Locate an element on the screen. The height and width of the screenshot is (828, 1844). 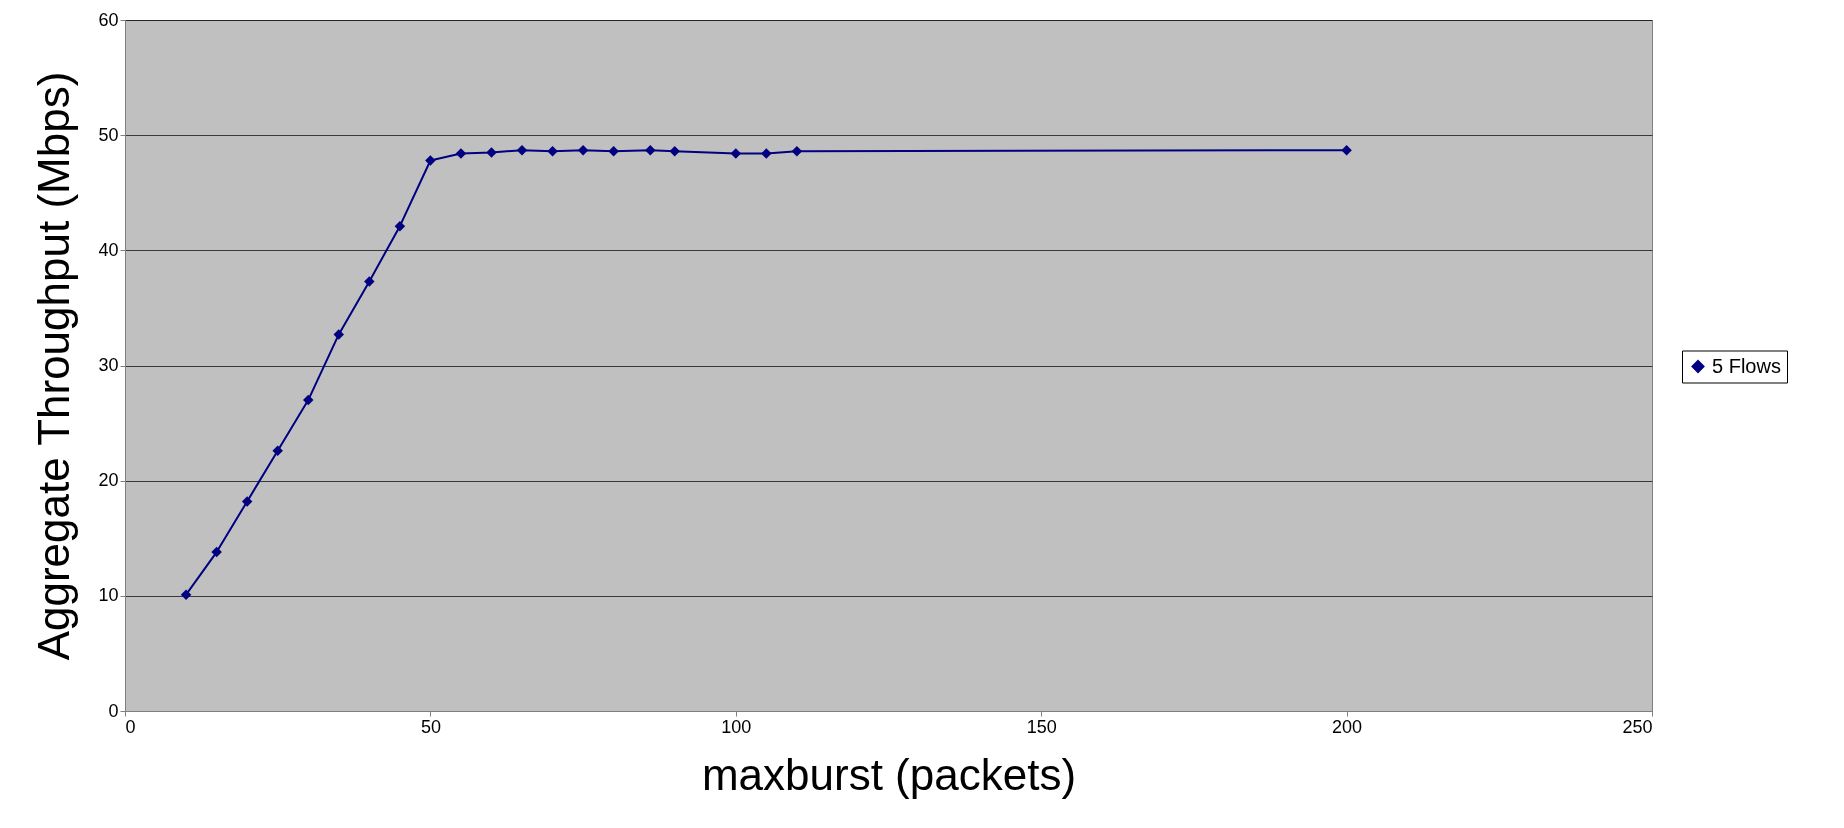
y-tick-label: 60 is located at coordinates (108, 19).